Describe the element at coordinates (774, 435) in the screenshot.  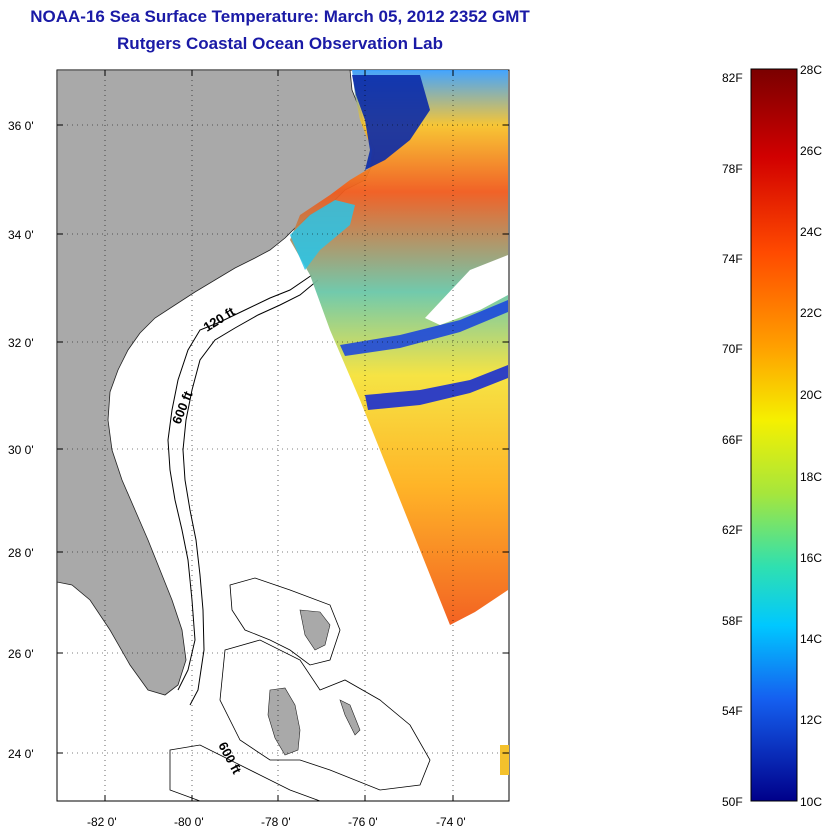
I see `colorbar` at that location.